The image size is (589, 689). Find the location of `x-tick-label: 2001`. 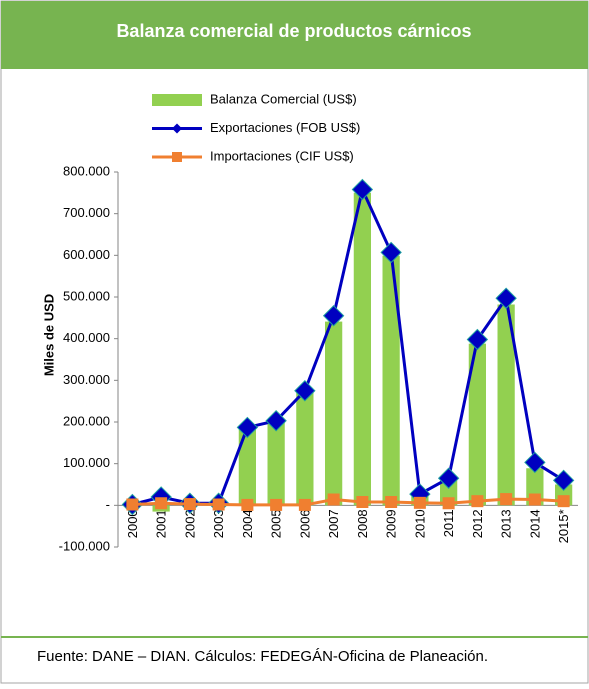

x-tick-label: 2001 is located at coordinates (161, 523).